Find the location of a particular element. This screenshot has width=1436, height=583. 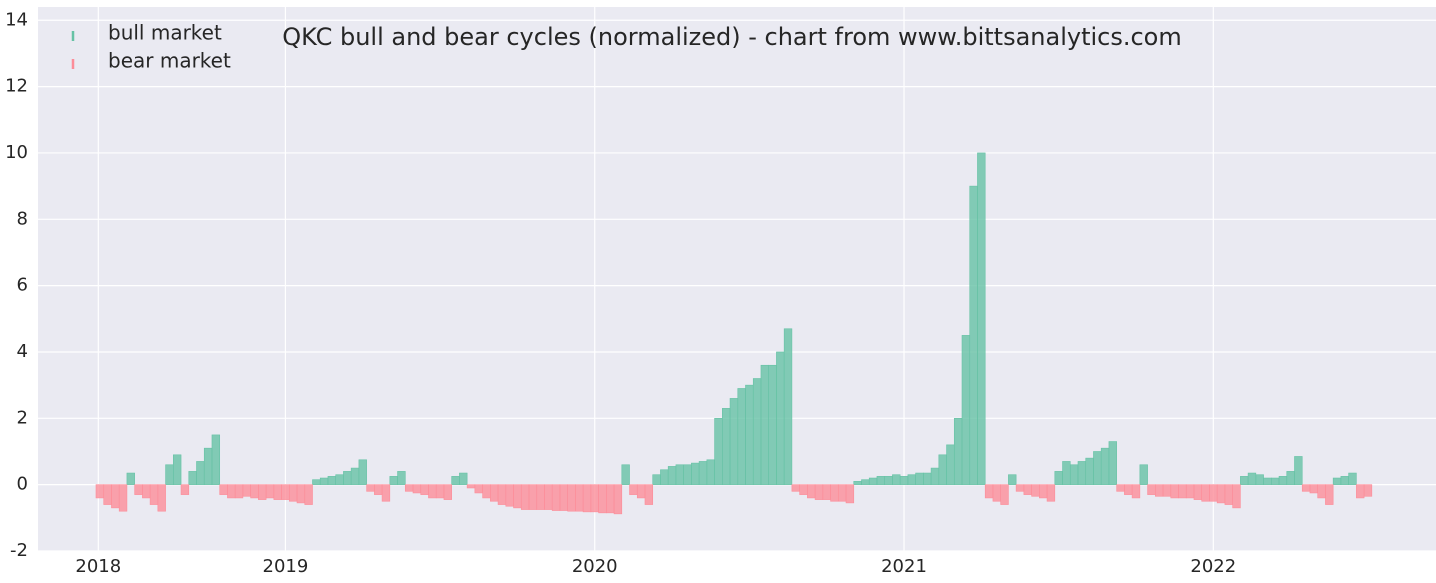

y-tick-label: 10 is located at coordinates (16, 152).